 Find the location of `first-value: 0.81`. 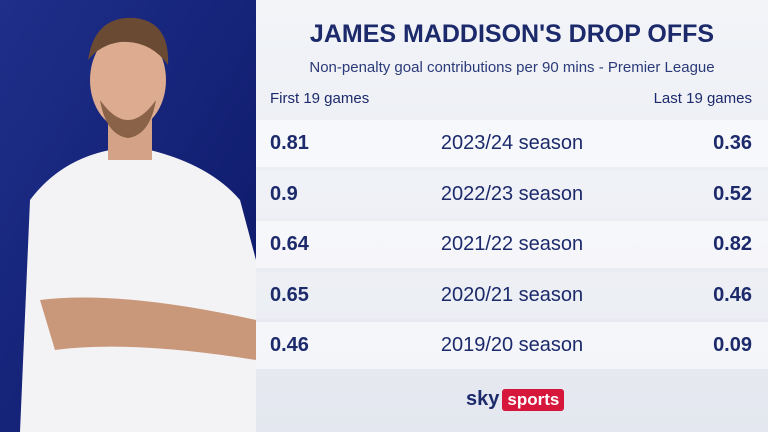

first-value: 0.81 is located at coordinates (289, 143).